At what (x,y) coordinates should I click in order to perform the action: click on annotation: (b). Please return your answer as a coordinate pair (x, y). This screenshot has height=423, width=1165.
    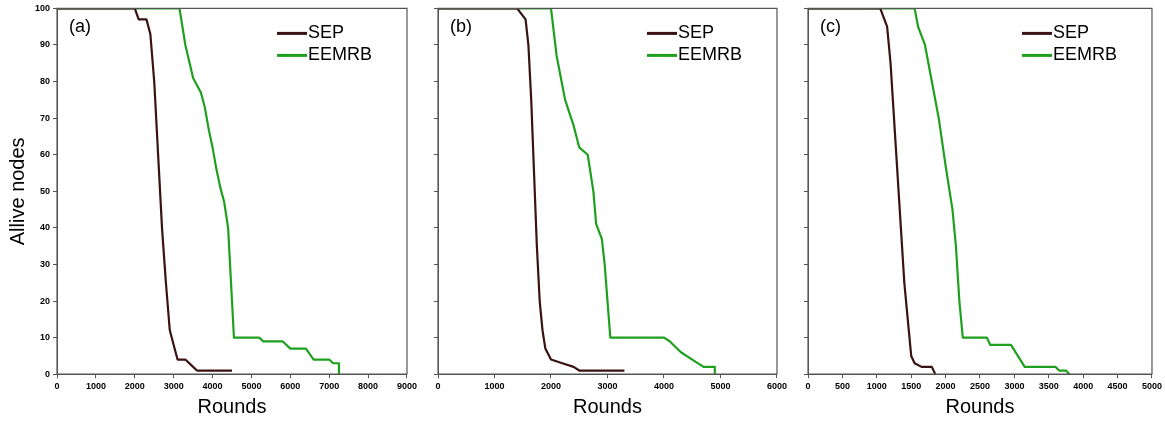
    Looking at the image, I should click on (461, 26).